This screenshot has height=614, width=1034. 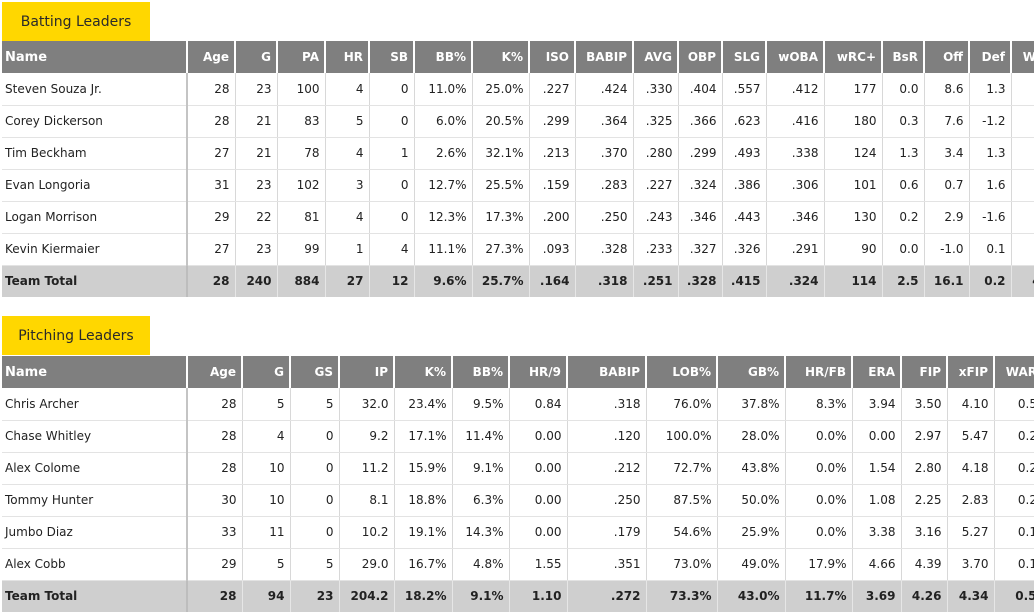 What do you see at coordinates (367, 436) in the screenshot?
I see `stat-cell-ip: 9.2` at bounding box center [367, 436].